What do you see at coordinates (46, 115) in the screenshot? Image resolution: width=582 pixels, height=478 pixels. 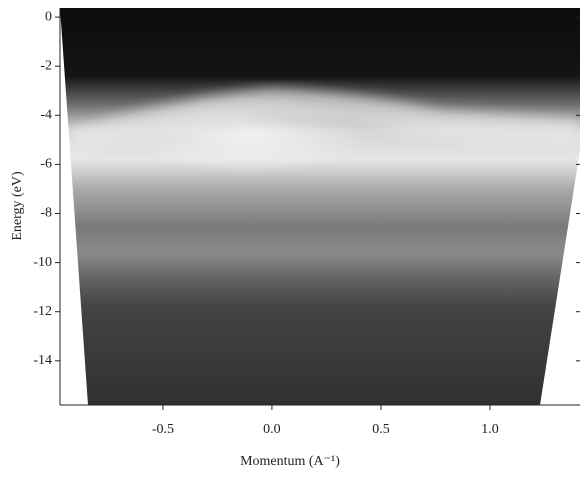 I see `y-tick-label: -4` at bounding box center [46, 115].